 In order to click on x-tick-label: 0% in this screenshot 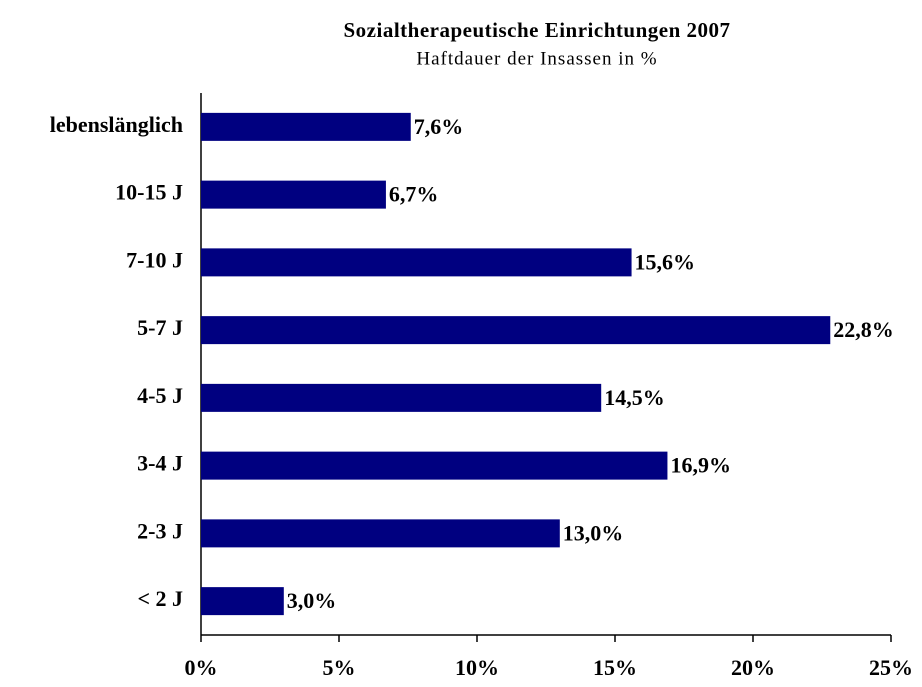, I will do `click(201, 667)`.